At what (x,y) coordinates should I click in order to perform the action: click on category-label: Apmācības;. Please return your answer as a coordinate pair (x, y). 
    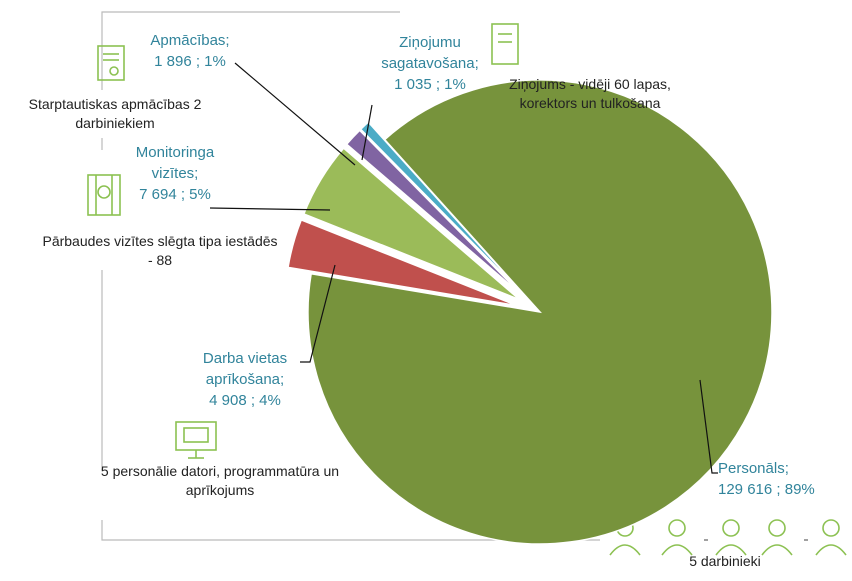
    Looking at the image, I should click on (190, 40).